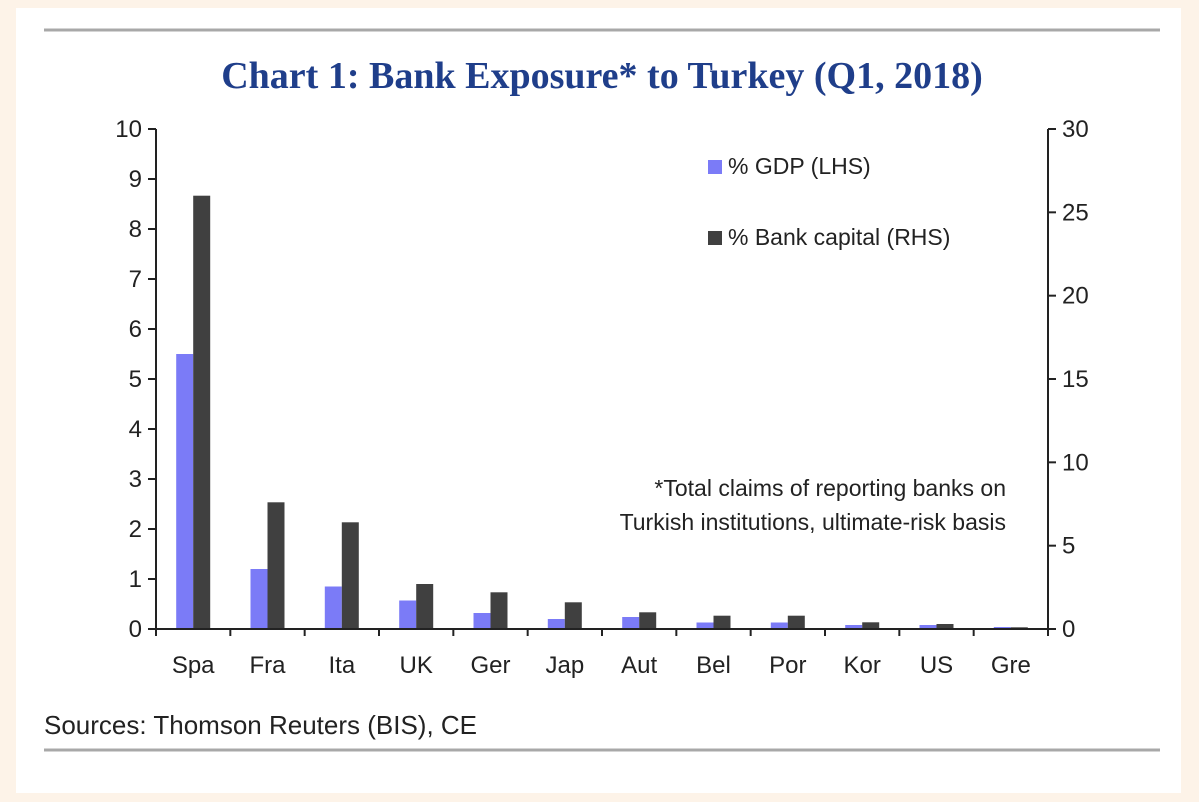  I want to click on right-tick-label: 5, so click(1068, 546).